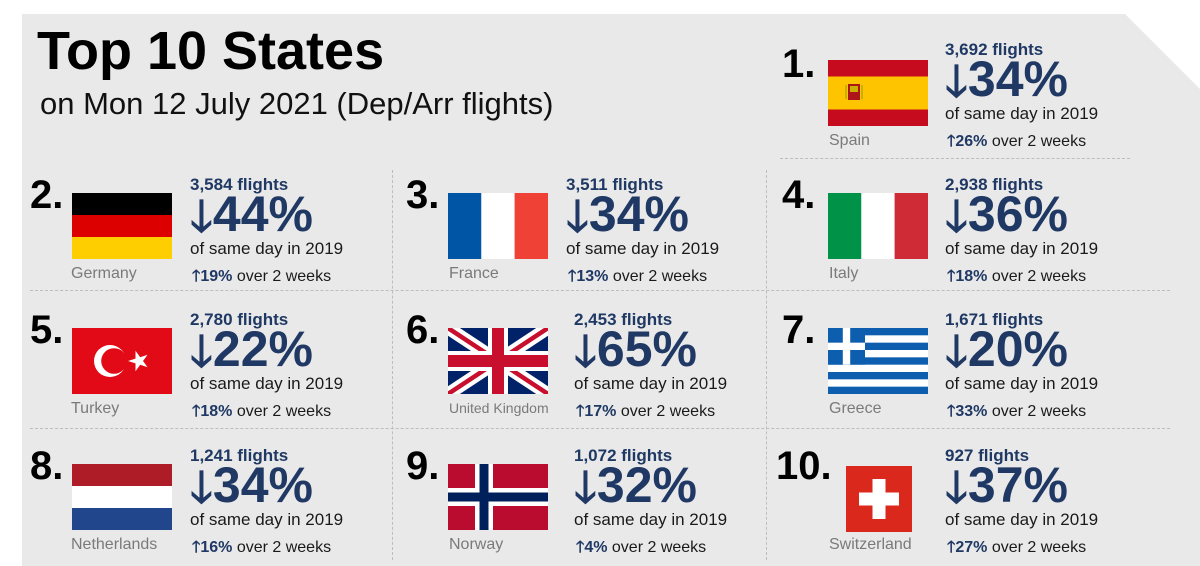 The height and width of the screenshot is (566, 1200). Describe the element at coordinates (1162, 51) in the screenshot. I see `folded-corner` at that location.